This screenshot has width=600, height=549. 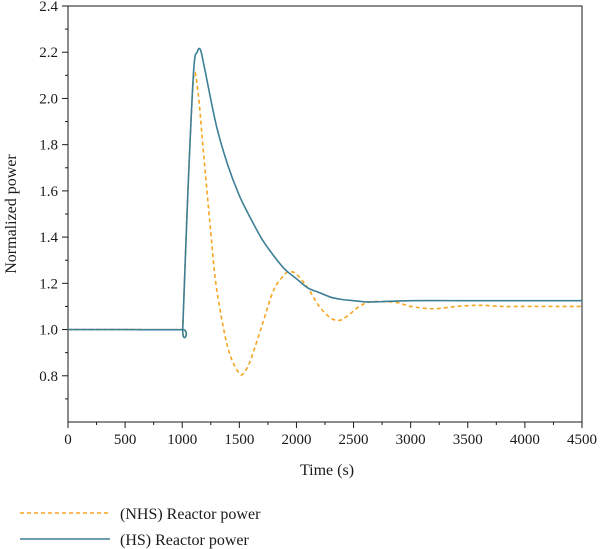 What do you see at coordinates (525, 440) in the screenshot?
I see `x-tick-label: 4000` at bounding box center [525, 440].